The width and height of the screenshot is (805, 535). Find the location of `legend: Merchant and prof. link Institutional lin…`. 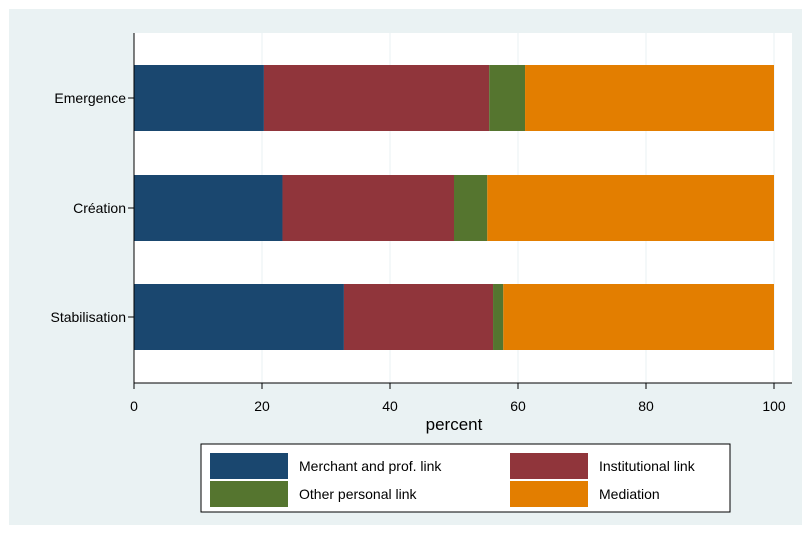

legend: Merchant and prof. link Institutional lin… is located at coordinates (465, 478).